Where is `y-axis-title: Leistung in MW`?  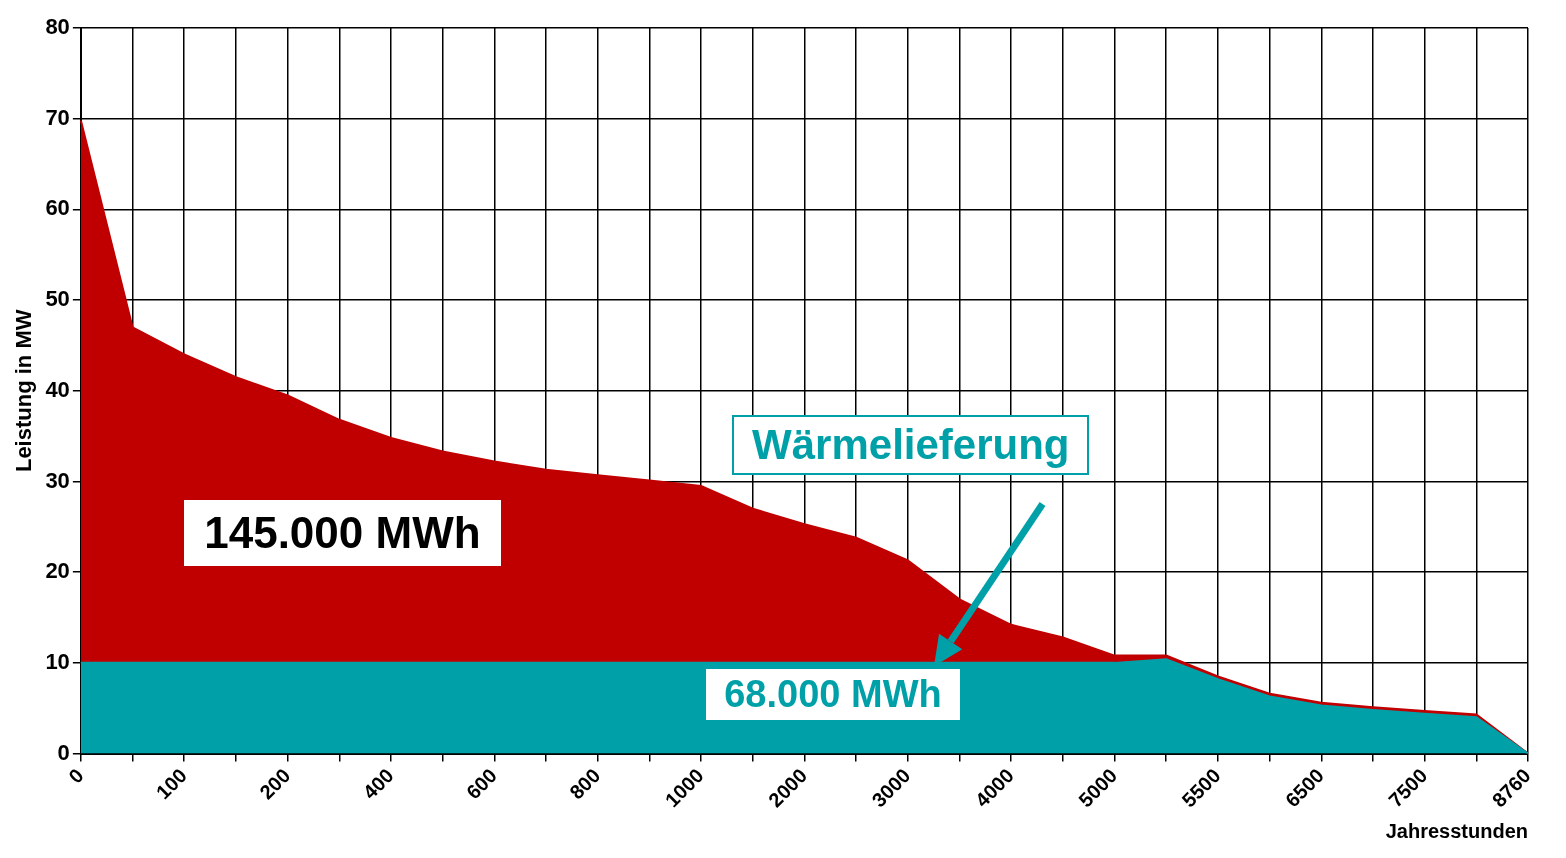
y-axis-title: Leistung in MW is located at coordinates (24, 391).